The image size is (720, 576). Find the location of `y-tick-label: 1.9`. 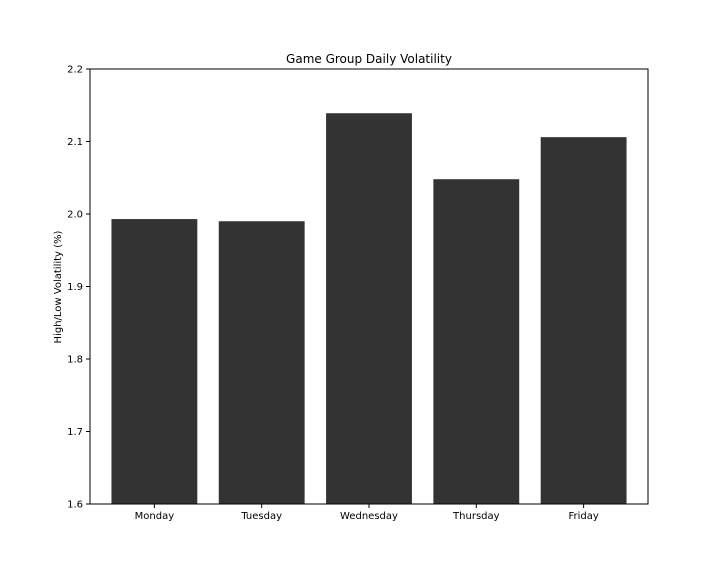

y-tick-label: 1.9 is located at coordinates (75, 287).